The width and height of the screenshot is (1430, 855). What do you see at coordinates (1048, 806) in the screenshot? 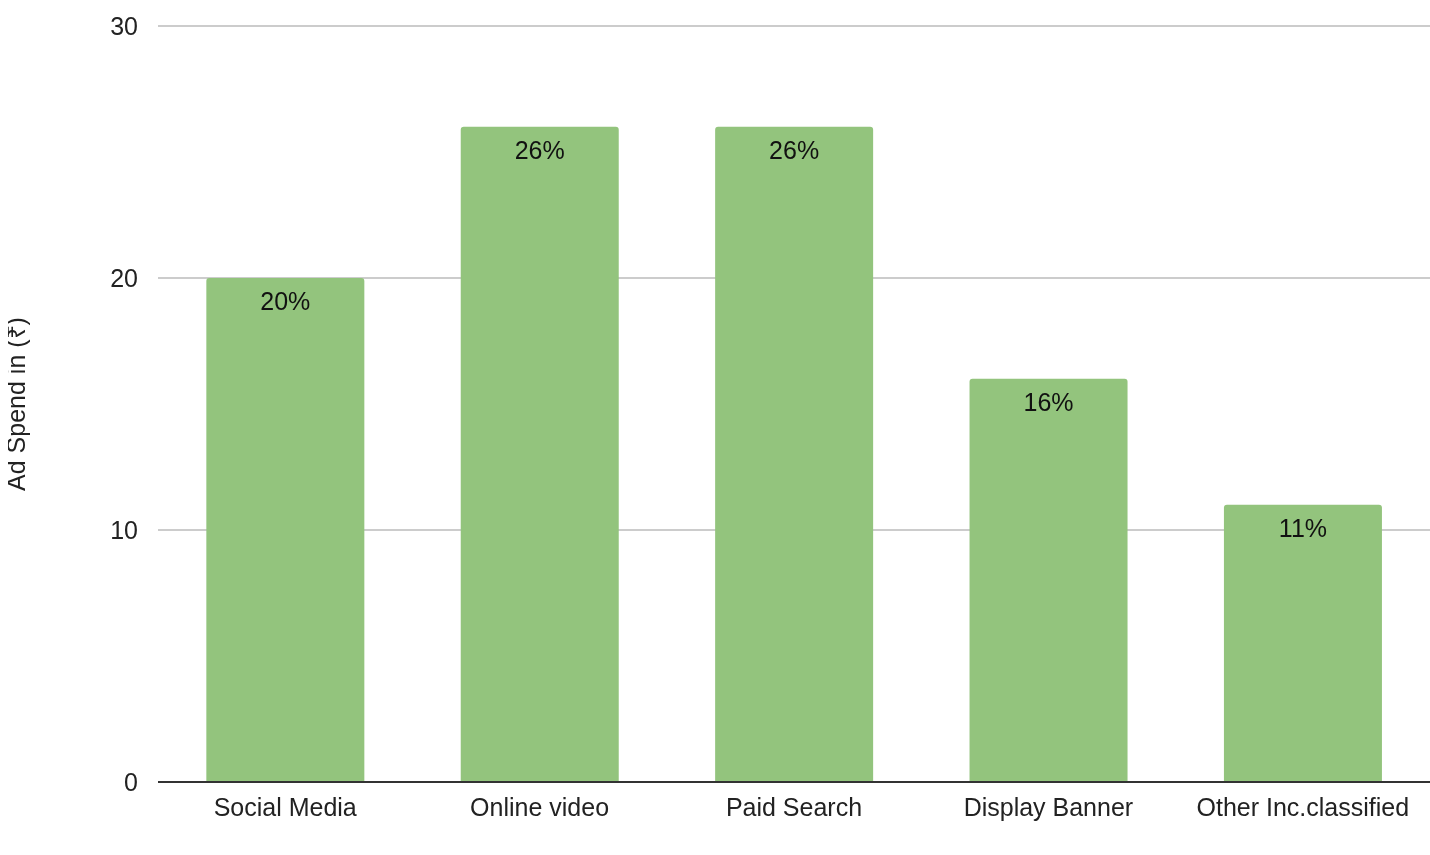
I see `x-tick-label: Display Banner` at bounding box center [1048, 806].